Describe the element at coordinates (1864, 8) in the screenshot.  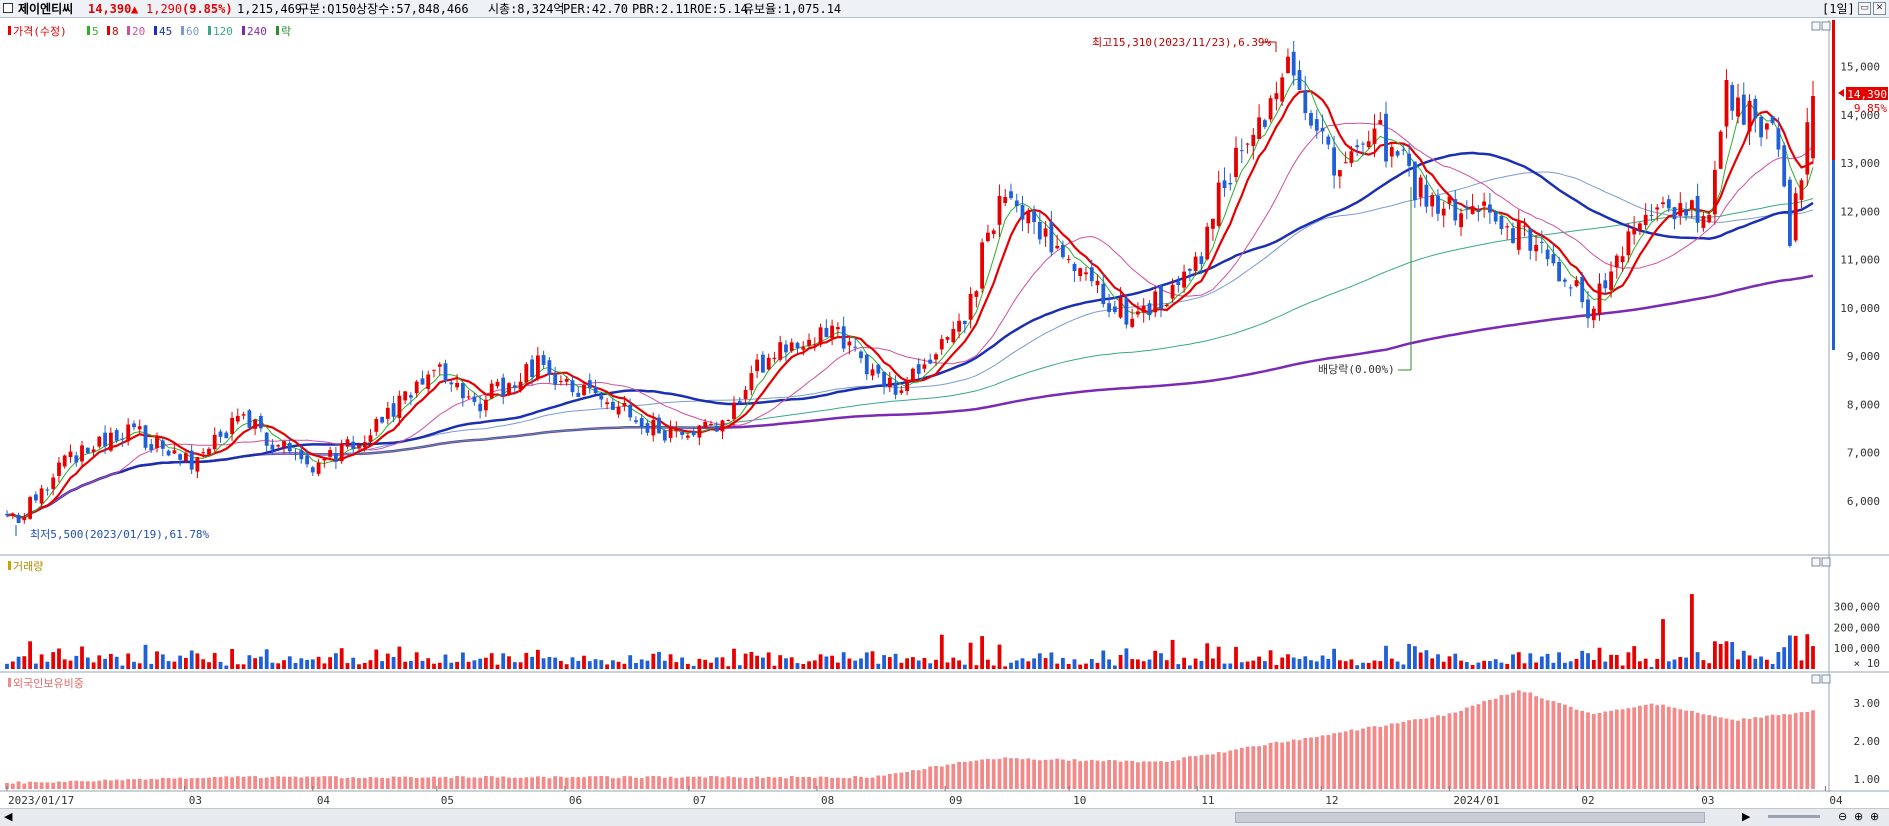
I see `minimize-icon: ▭` at that location.